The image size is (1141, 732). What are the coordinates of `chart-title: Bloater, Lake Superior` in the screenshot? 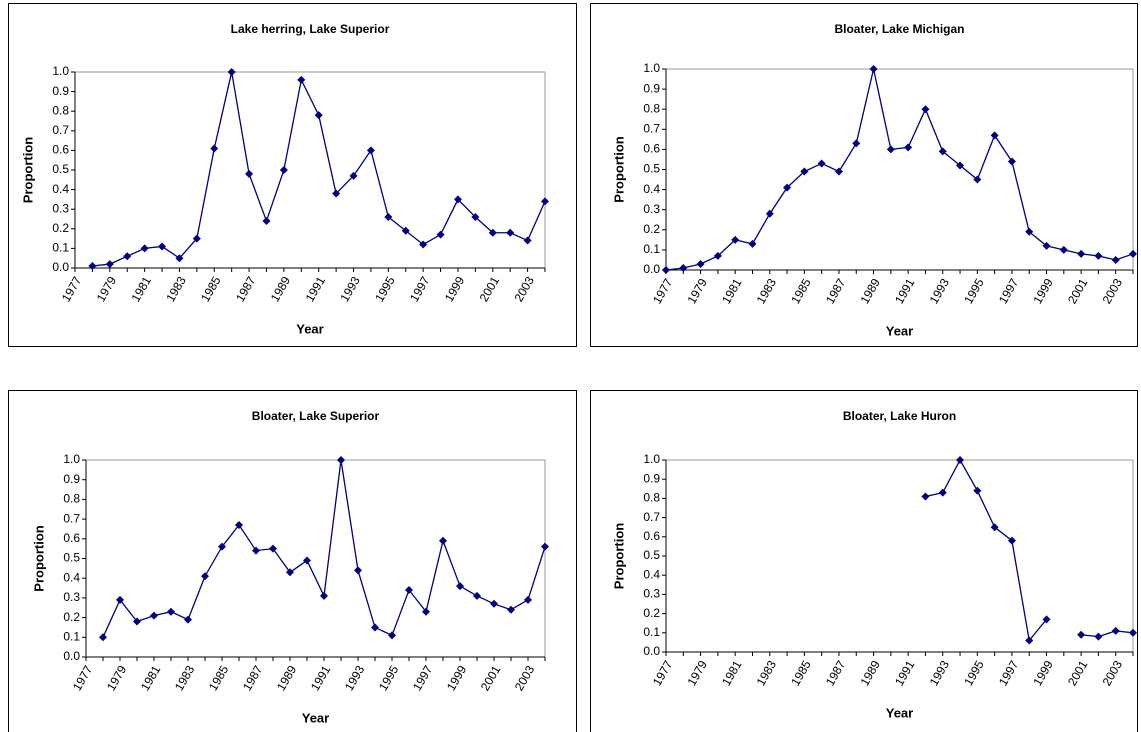 It's located at (316, 416).